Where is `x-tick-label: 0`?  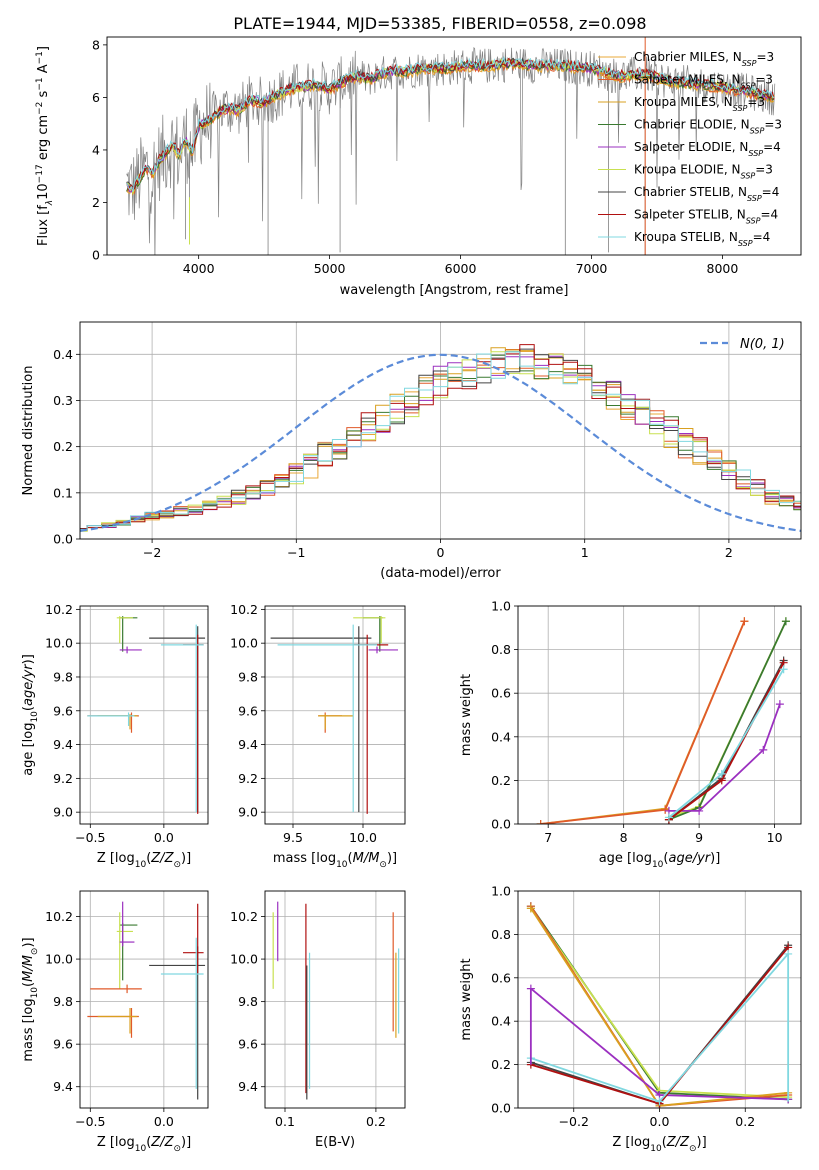
x-tick-label: 0 is located at coordinates (441, 552).